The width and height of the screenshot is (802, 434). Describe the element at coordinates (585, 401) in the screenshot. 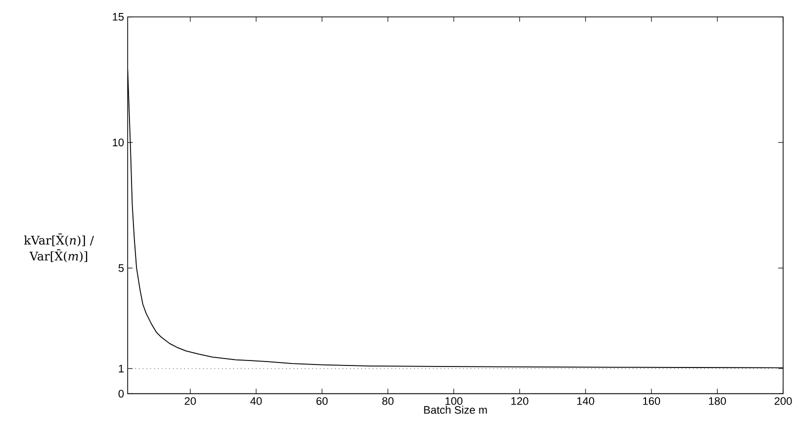

I see `x-tick-label: 140` at that location.